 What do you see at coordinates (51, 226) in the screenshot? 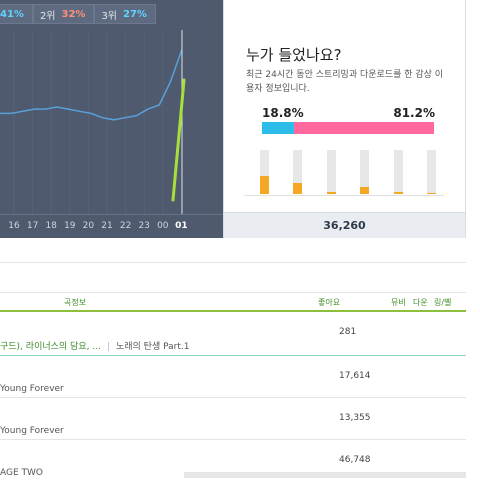
I see `time-tick-18: 18` at bounding box center [51, 226].